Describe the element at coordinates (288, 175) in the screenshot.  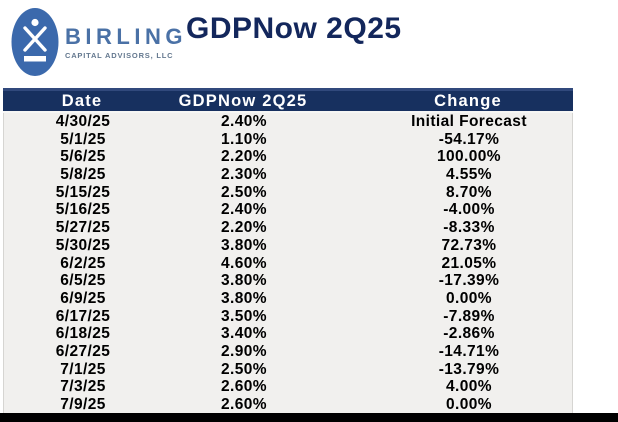
I see `table-row: 5/8/25 2.30% 4.55%` at that location.